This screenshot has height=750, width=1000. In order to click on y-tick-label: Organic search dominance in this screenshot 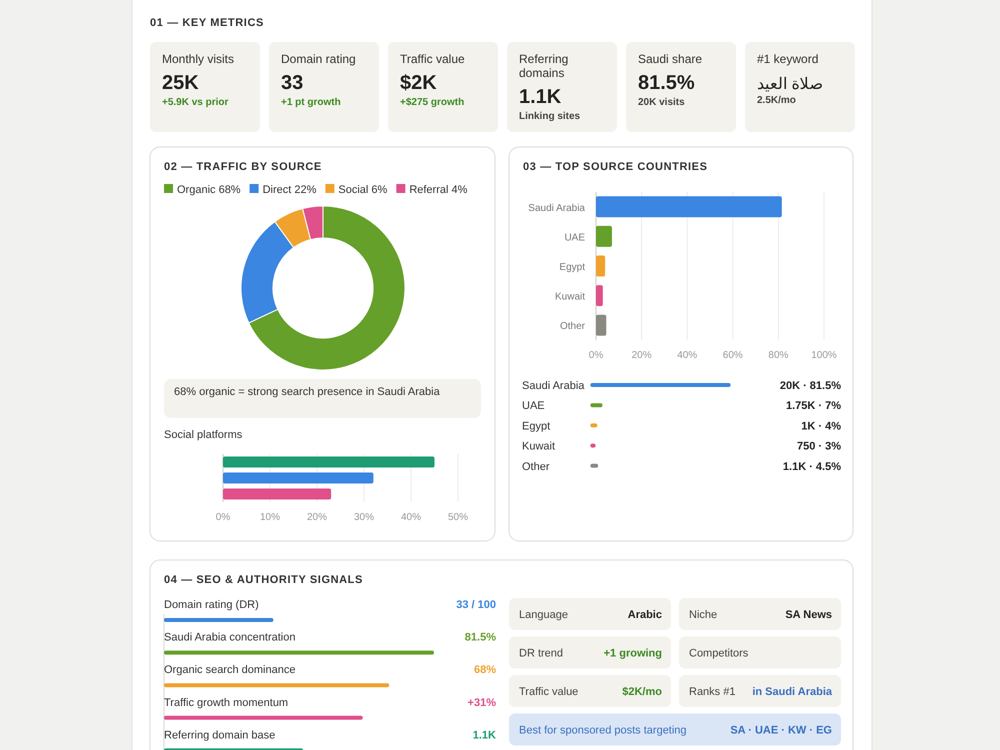, I will do `click(230, 670)`.